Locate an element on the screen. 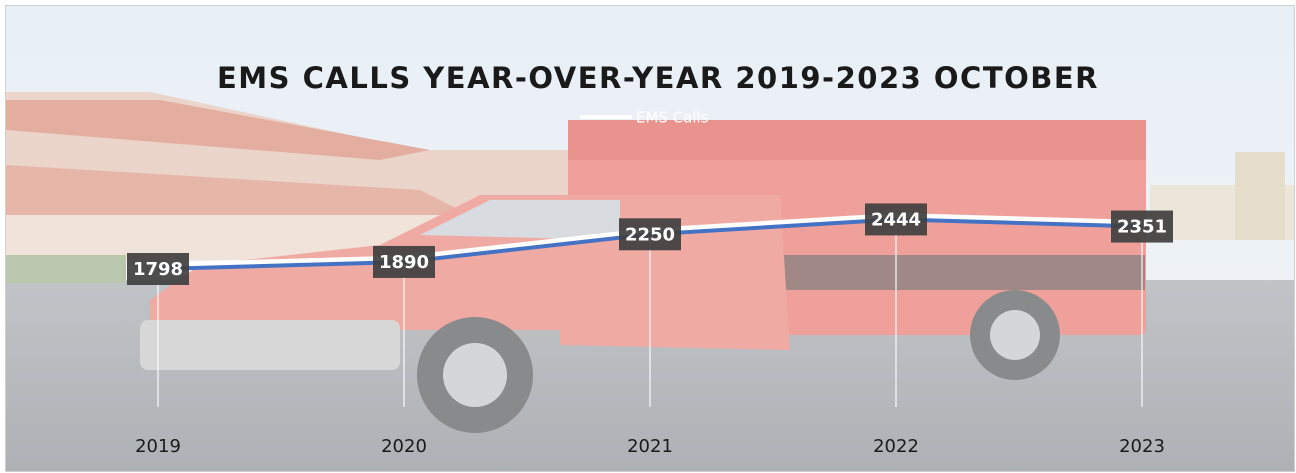  data-label: 2351 is located at coordinates (1142, 227).